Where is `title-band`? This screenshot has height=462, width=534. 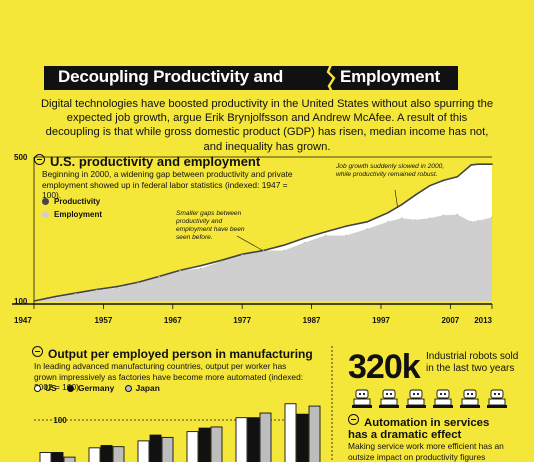
title-band is located at coordinates (251, 78).